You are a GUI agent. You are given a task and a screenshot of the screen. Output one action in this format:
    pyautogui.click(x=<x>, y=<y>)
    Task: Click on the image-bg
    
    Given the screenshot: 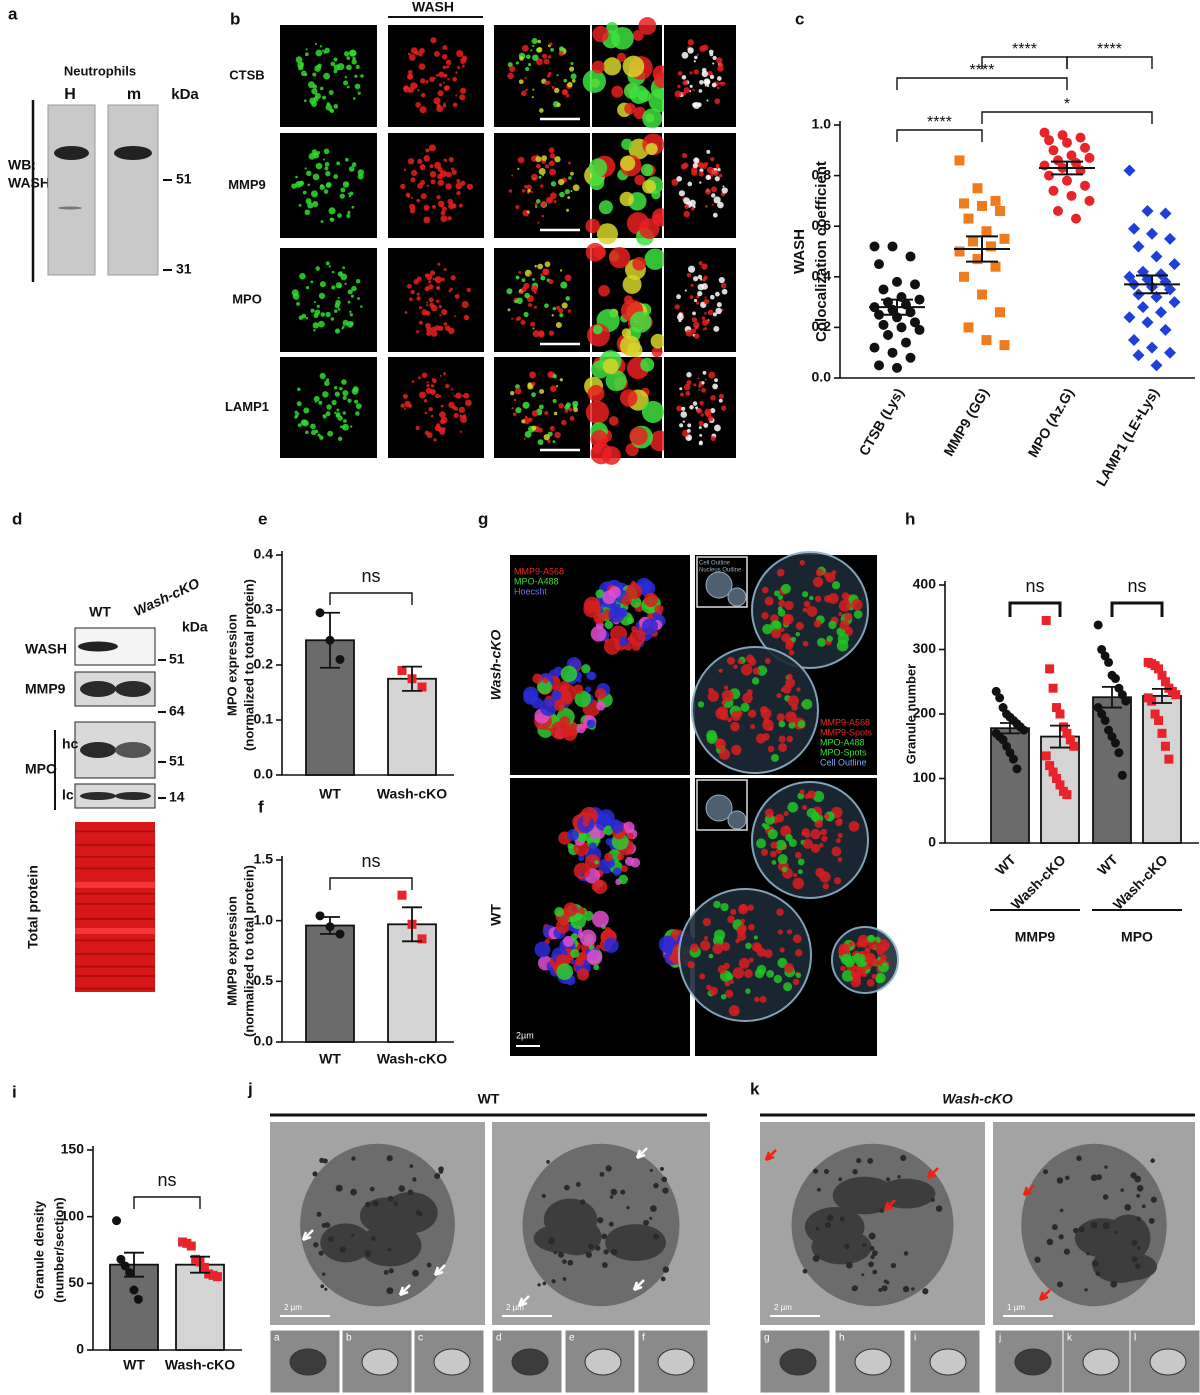 What is the action you would take?
    pyautogui.click(x=328, y=300)
    